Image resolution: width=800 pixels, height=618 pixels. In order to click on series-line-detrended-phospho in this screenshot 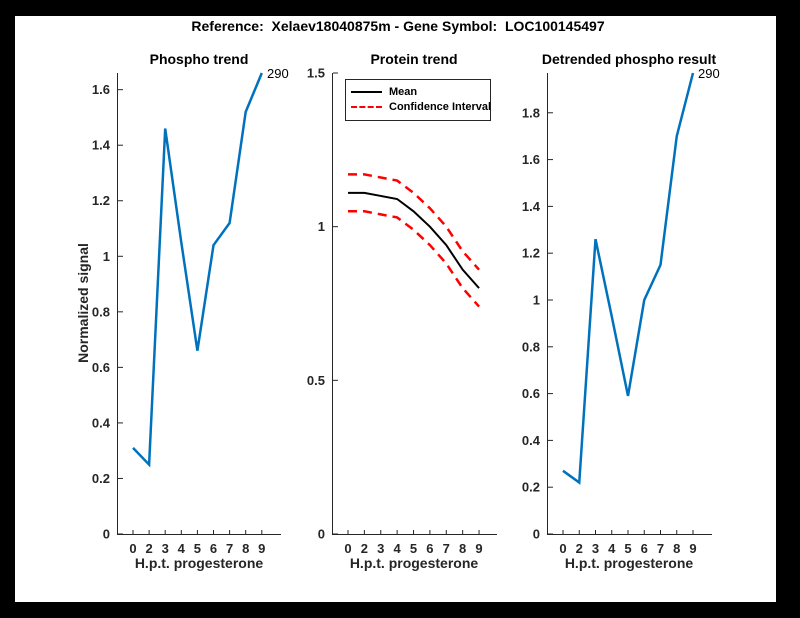, I will do `click(628, 278)`.